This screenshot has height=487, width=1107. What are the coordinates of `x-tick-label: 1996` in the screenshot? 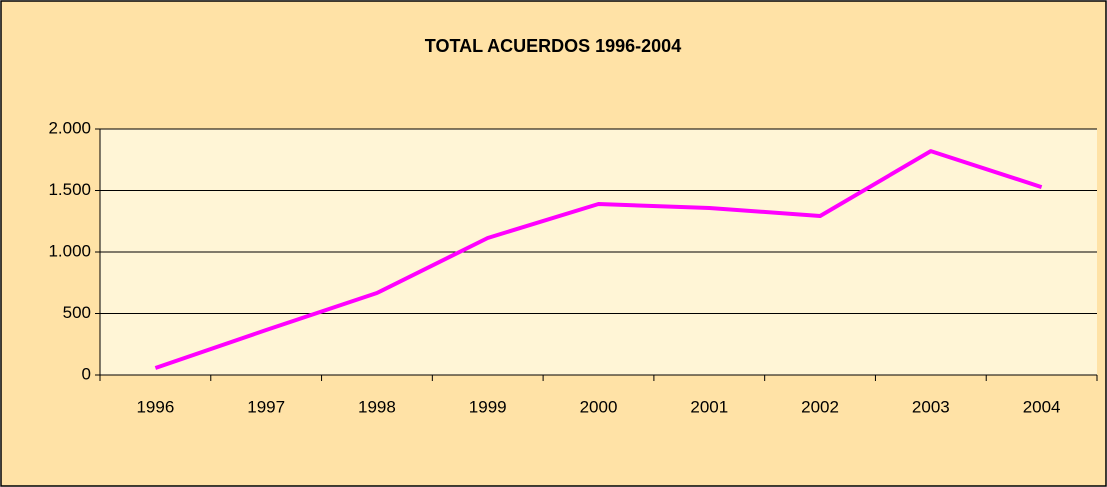 It's located at (155, 406).